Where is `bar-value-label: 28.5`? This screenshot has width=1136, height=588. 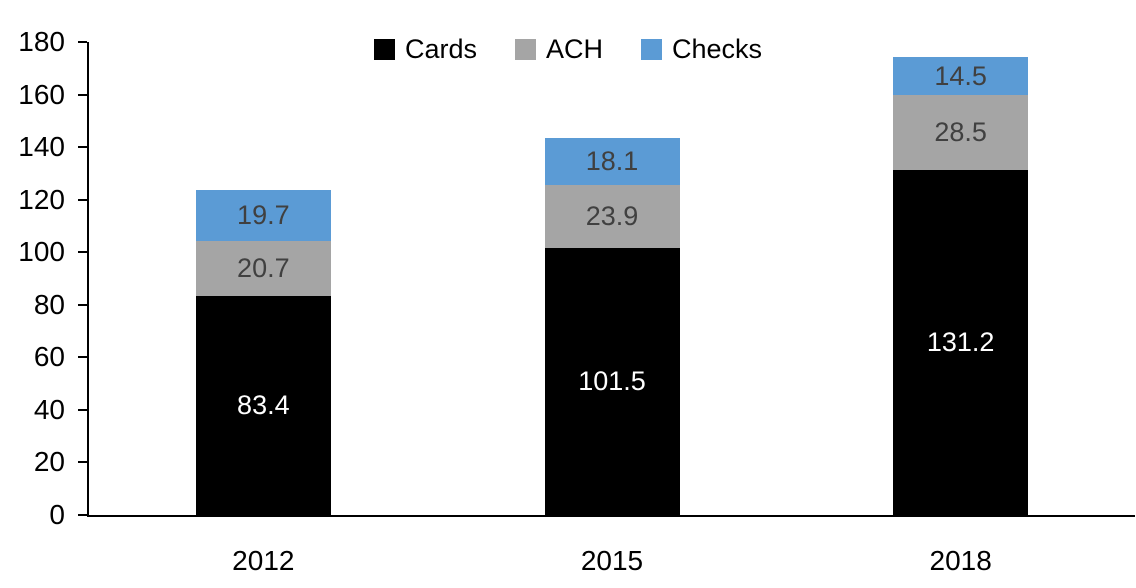
bar-value-label: 28.5 is located at coordinates (960, 132).